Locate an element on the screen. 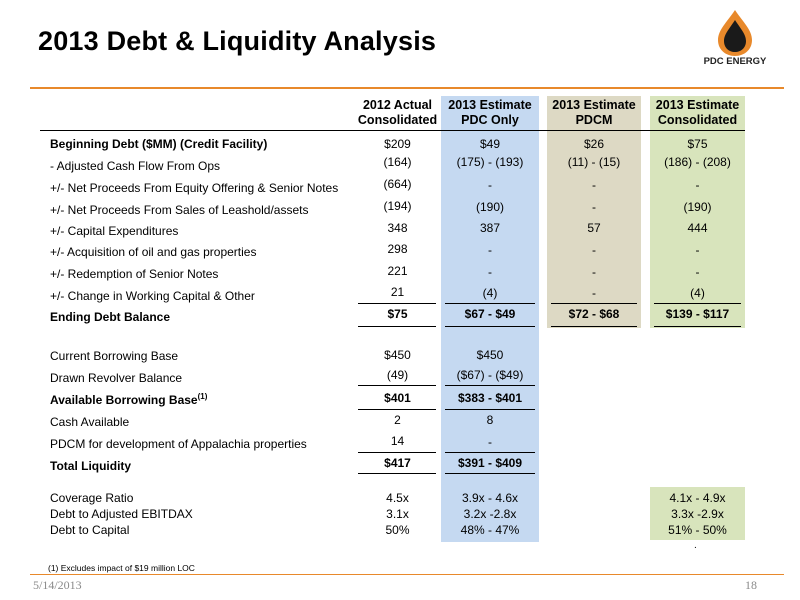 Image resolution: width=800 pixels, height=600 pixels. cell: 3.9x - 4.6x is located at coordinates (490, 498).